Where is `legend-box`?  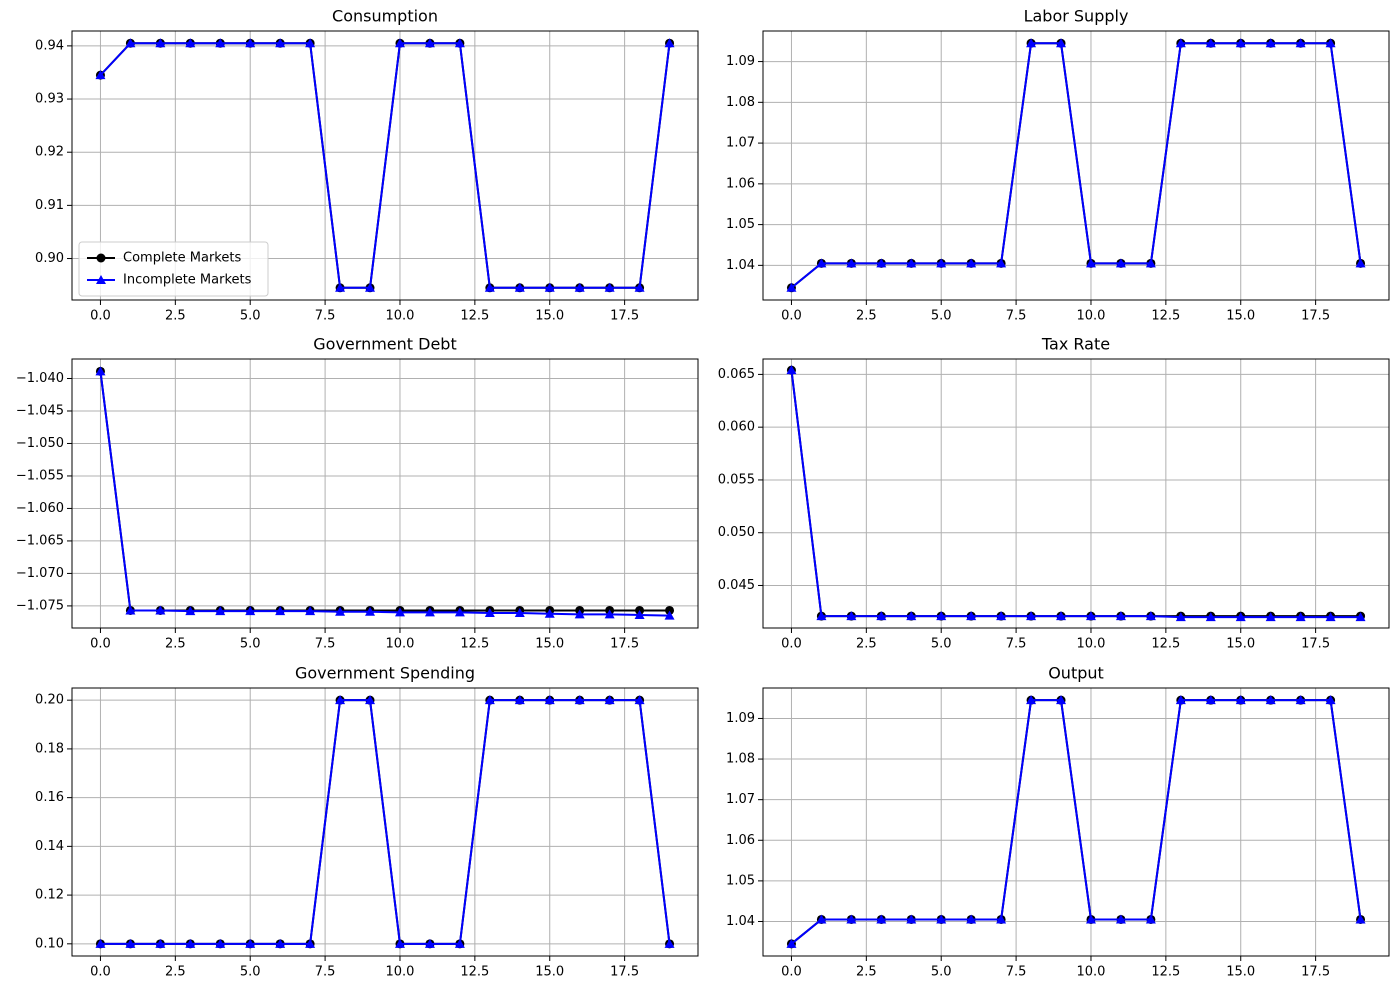 legend-box is located at coordinates (173, 269).